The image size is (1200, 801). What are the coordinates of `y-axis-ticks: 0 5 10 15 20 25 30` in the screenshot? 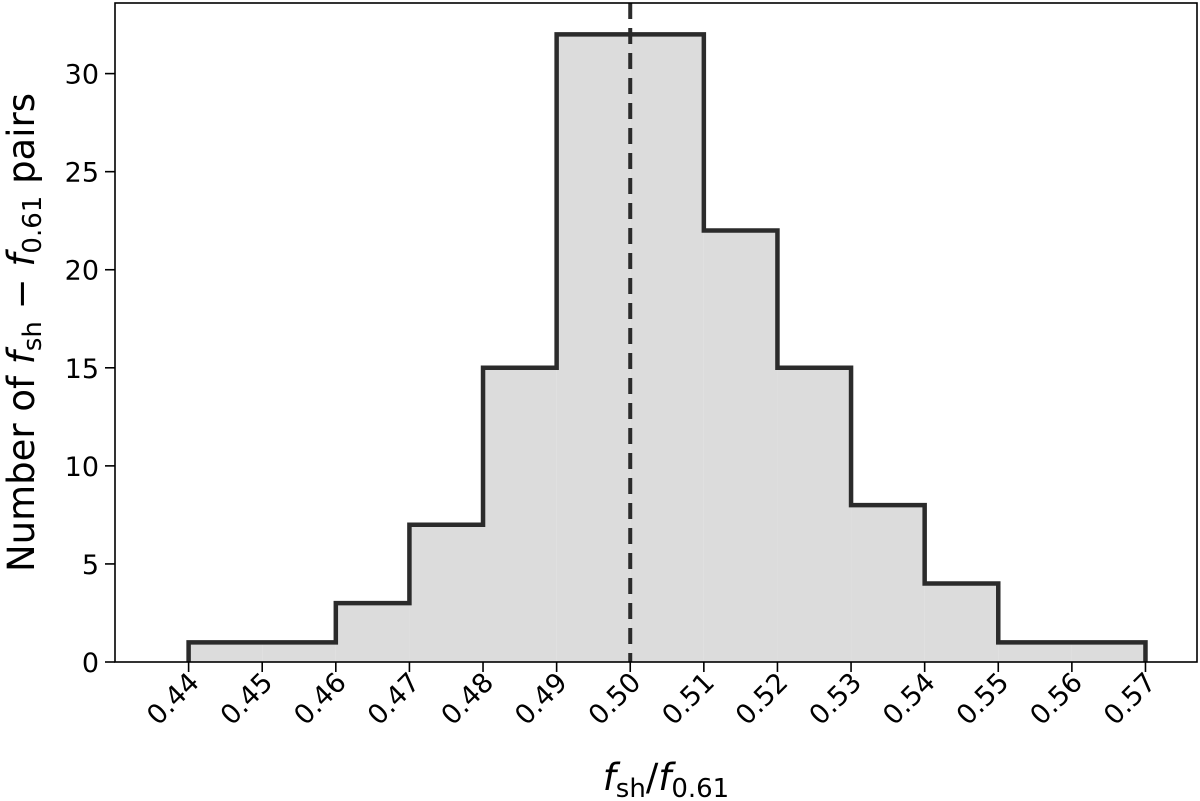 It's located at (90, 369).